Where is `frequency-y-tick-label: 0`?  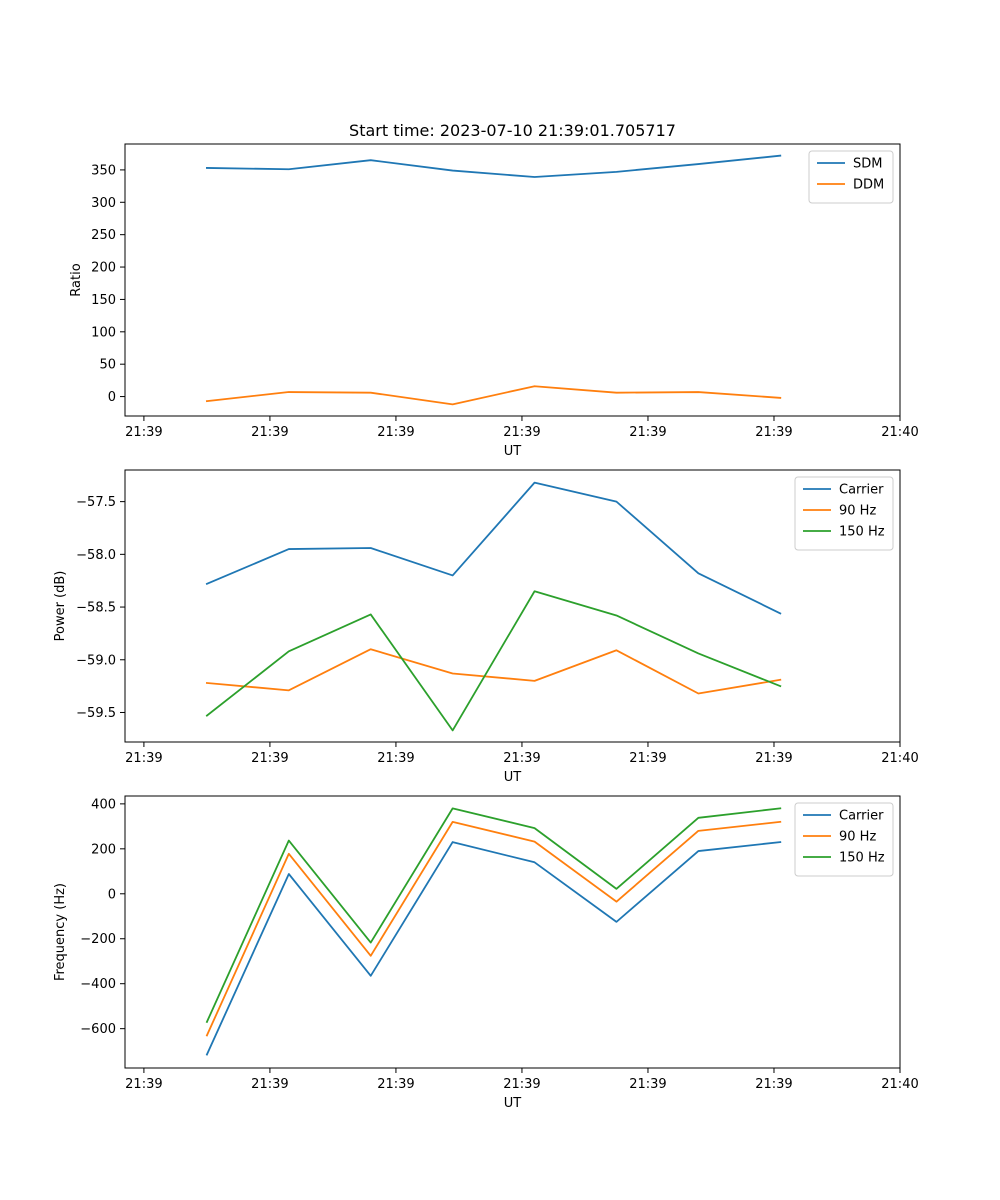
frequency-y-tick-label: 0 is located at coordinates (112, 894).